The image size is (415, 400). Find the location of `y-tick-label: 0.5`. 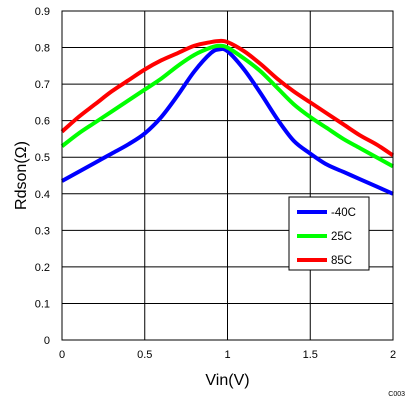

y-tick-label: 0.5 is located at coordinates (42, 158).